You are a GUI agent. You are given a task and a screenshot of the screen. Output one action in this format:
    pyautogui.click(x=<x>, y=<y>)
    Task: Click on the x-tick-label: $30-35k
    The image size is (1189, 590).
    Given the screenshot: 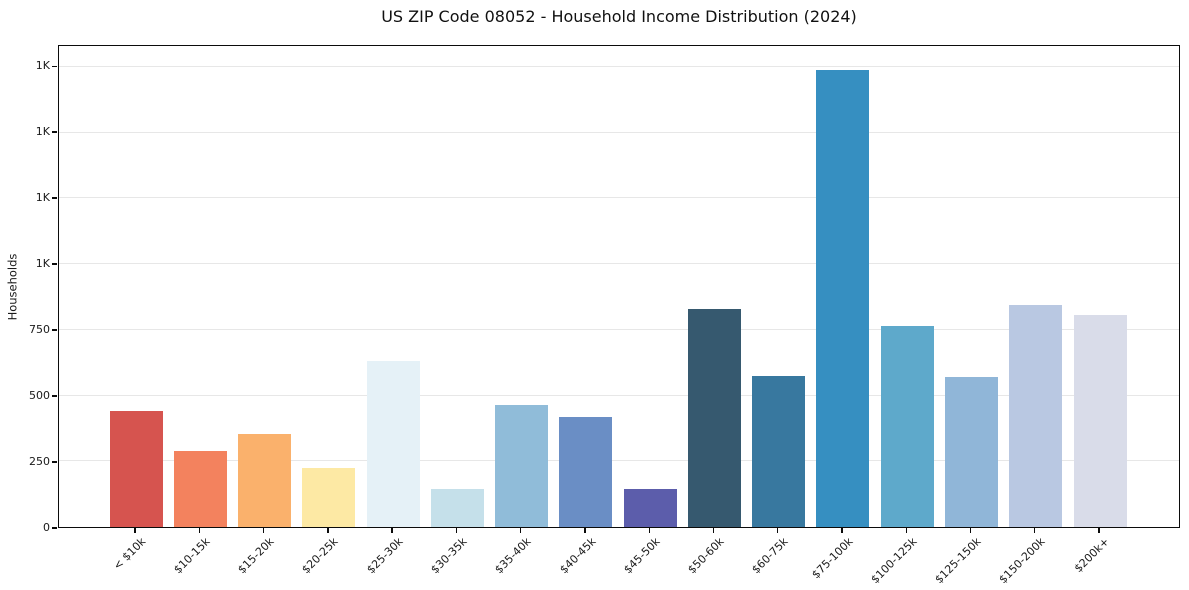 What is the action you would take?
    pyautogui.click(x=449, y=556)
    